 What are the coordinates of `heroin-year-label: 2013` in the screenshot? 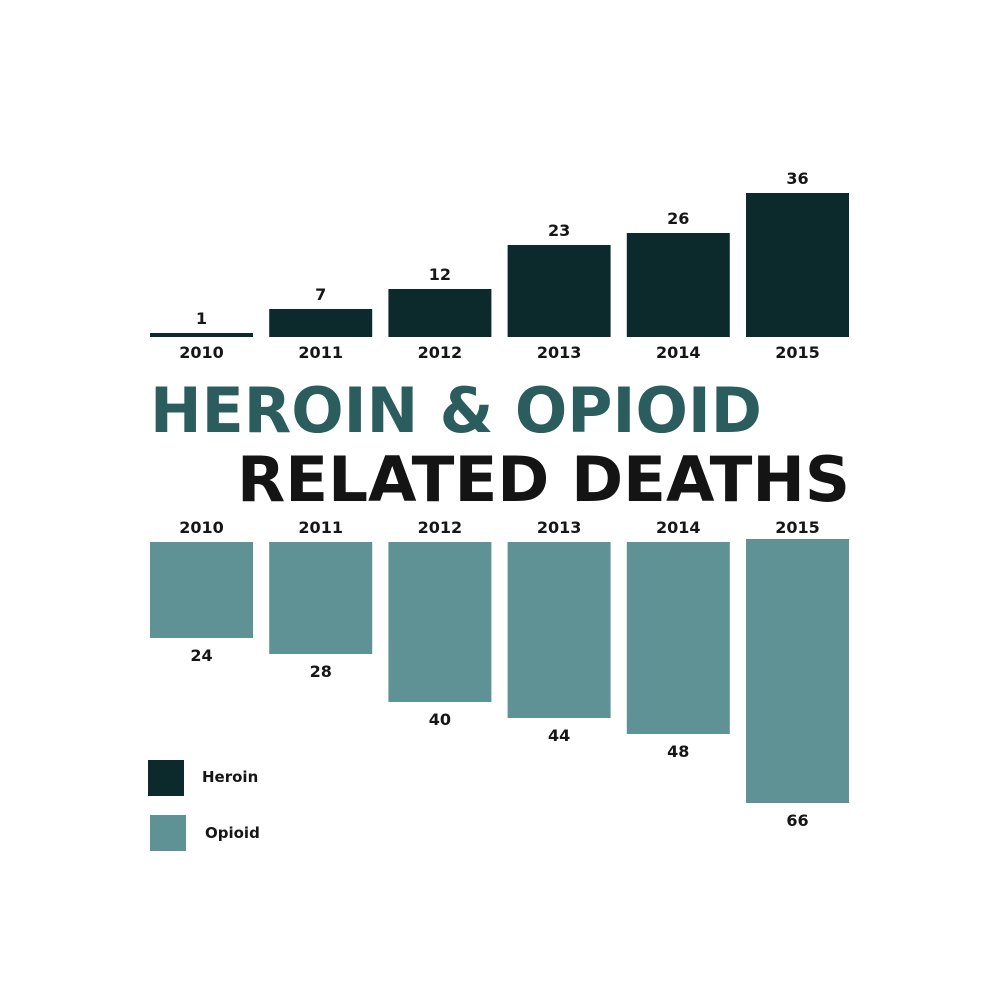 It's located at (559, 352).